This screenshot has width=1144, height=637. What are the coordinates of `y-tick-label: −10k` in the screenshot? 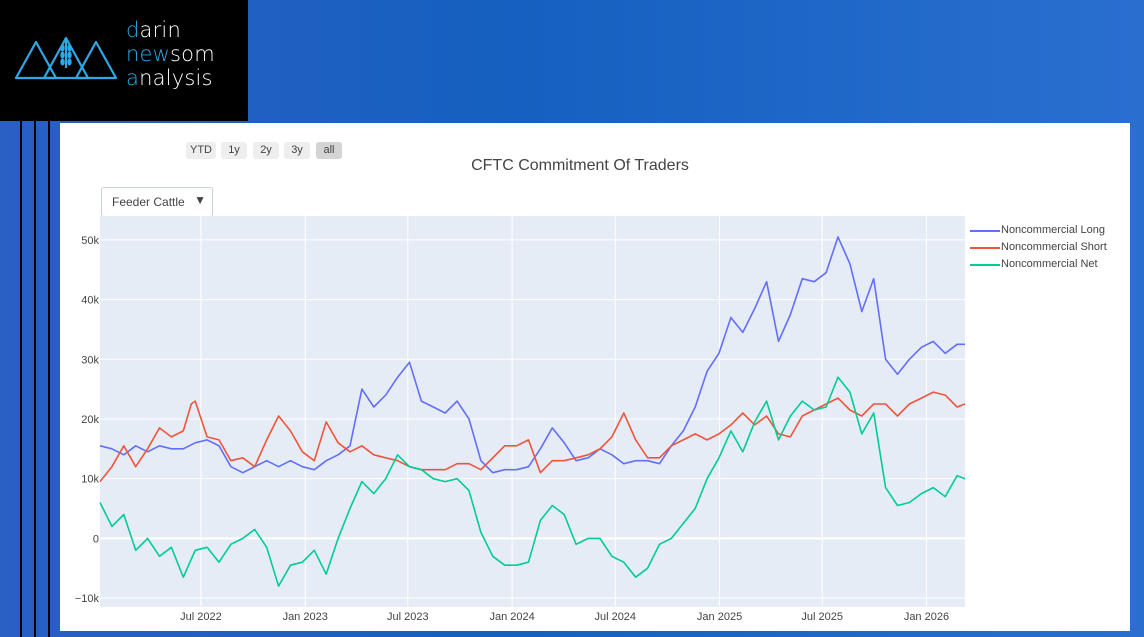 It's located at (87, 599).